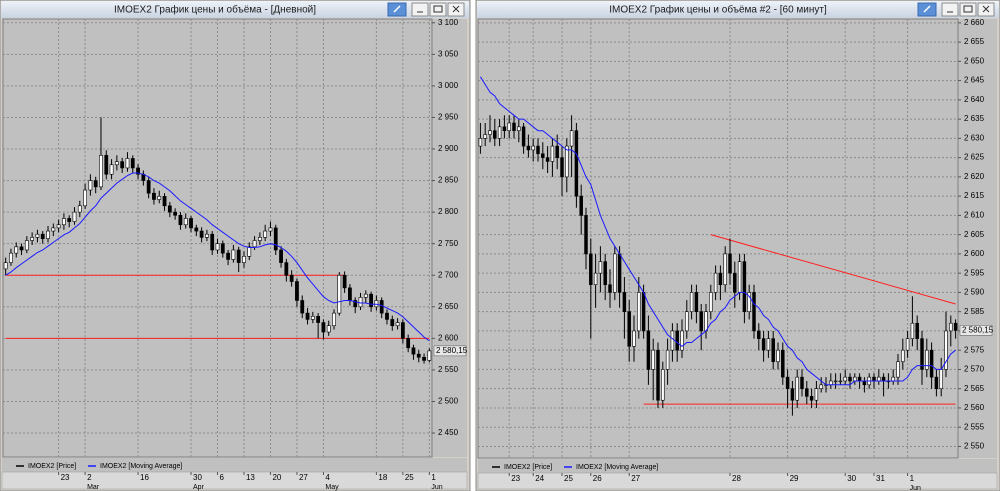  I want to click on last-price-label: 2 580,15, so click(978, 329).